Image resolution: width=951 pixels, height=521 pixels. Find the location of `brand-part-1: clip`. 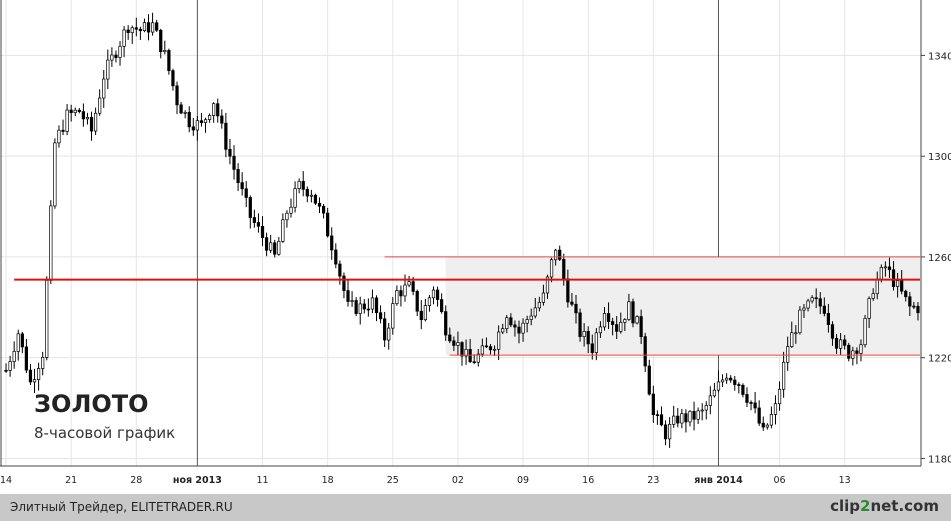

brand-part-1: clip is located at coordinates (845, 506).